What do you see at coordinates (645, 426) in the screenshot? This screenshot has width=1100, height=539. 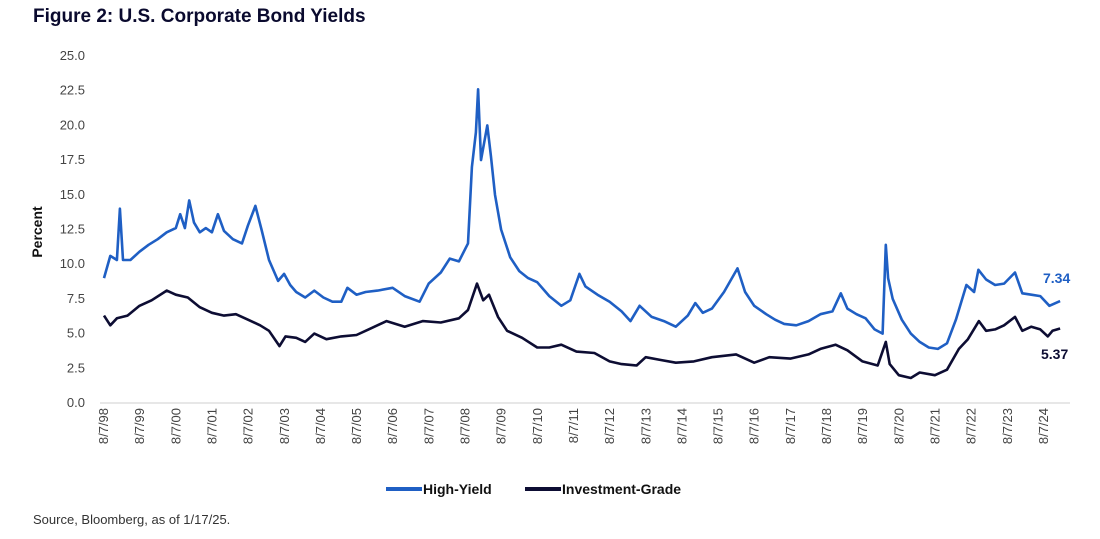 I see `x-tick-label: 8/7/13` at bounding box center [645, 426].